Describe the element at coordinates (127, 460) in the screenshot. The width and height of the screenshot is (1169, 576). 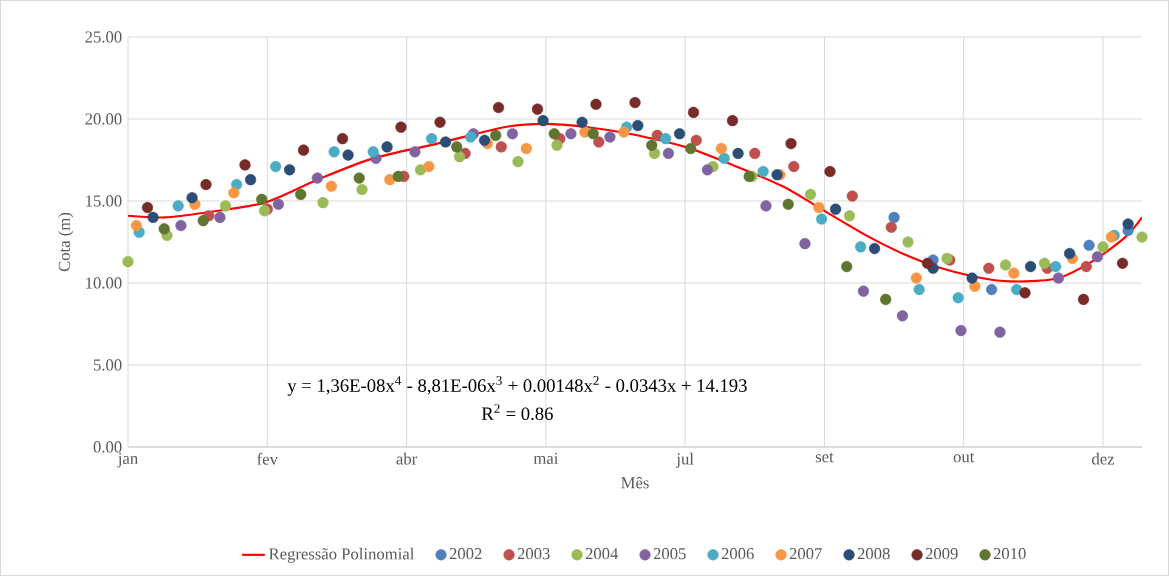
I see `x-tick-label: jan` at that location.